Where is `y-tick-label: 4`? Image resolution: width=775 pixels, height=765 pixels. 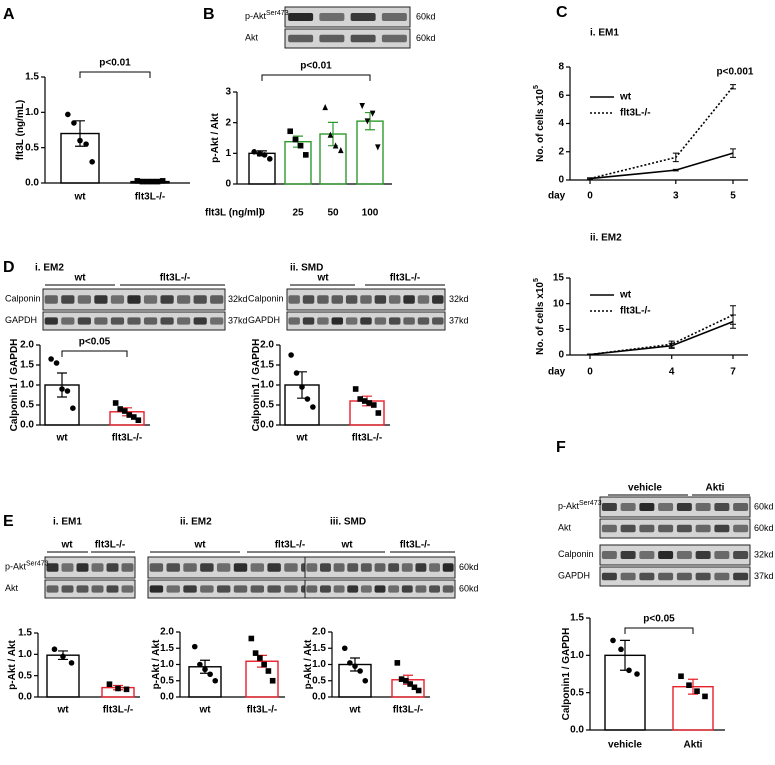
y-tick-label: 4 is located at coordinates (561, 123).